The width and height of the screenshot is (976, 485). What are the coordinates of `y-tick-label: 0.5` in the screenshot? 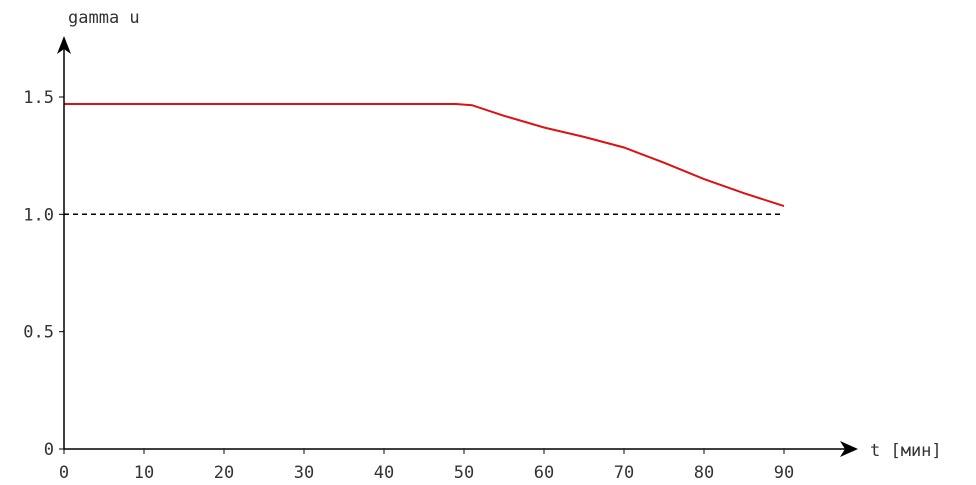 It's located at (38, 333).